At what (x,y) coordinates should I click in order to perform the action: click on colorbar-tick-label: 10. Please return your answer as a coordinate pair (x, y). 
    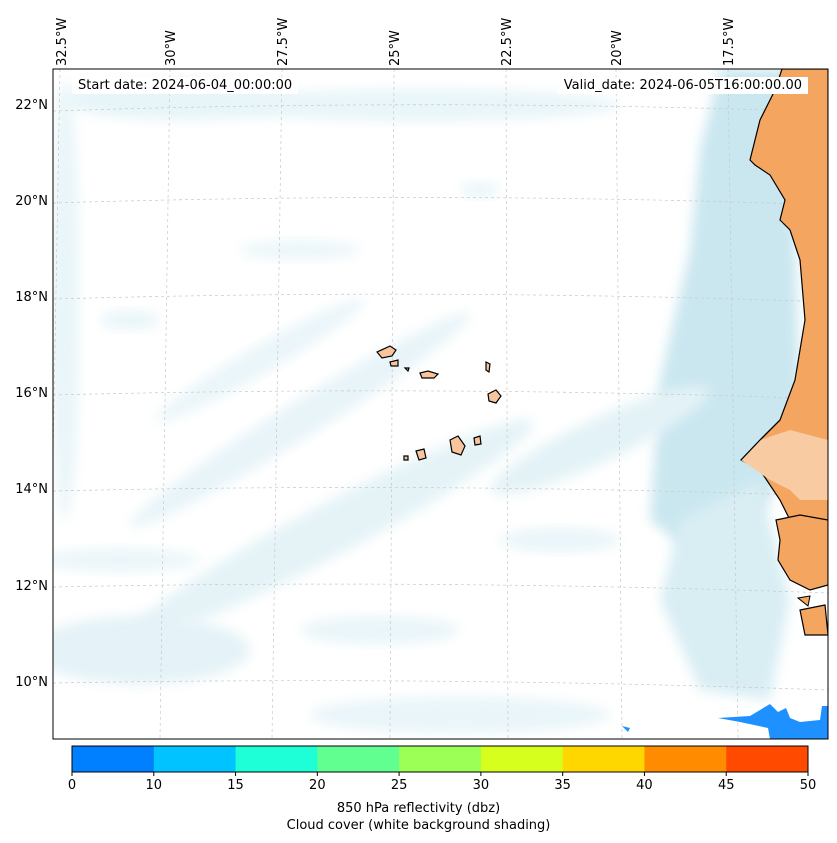
    Looking at the image, I should click on (154, 785).